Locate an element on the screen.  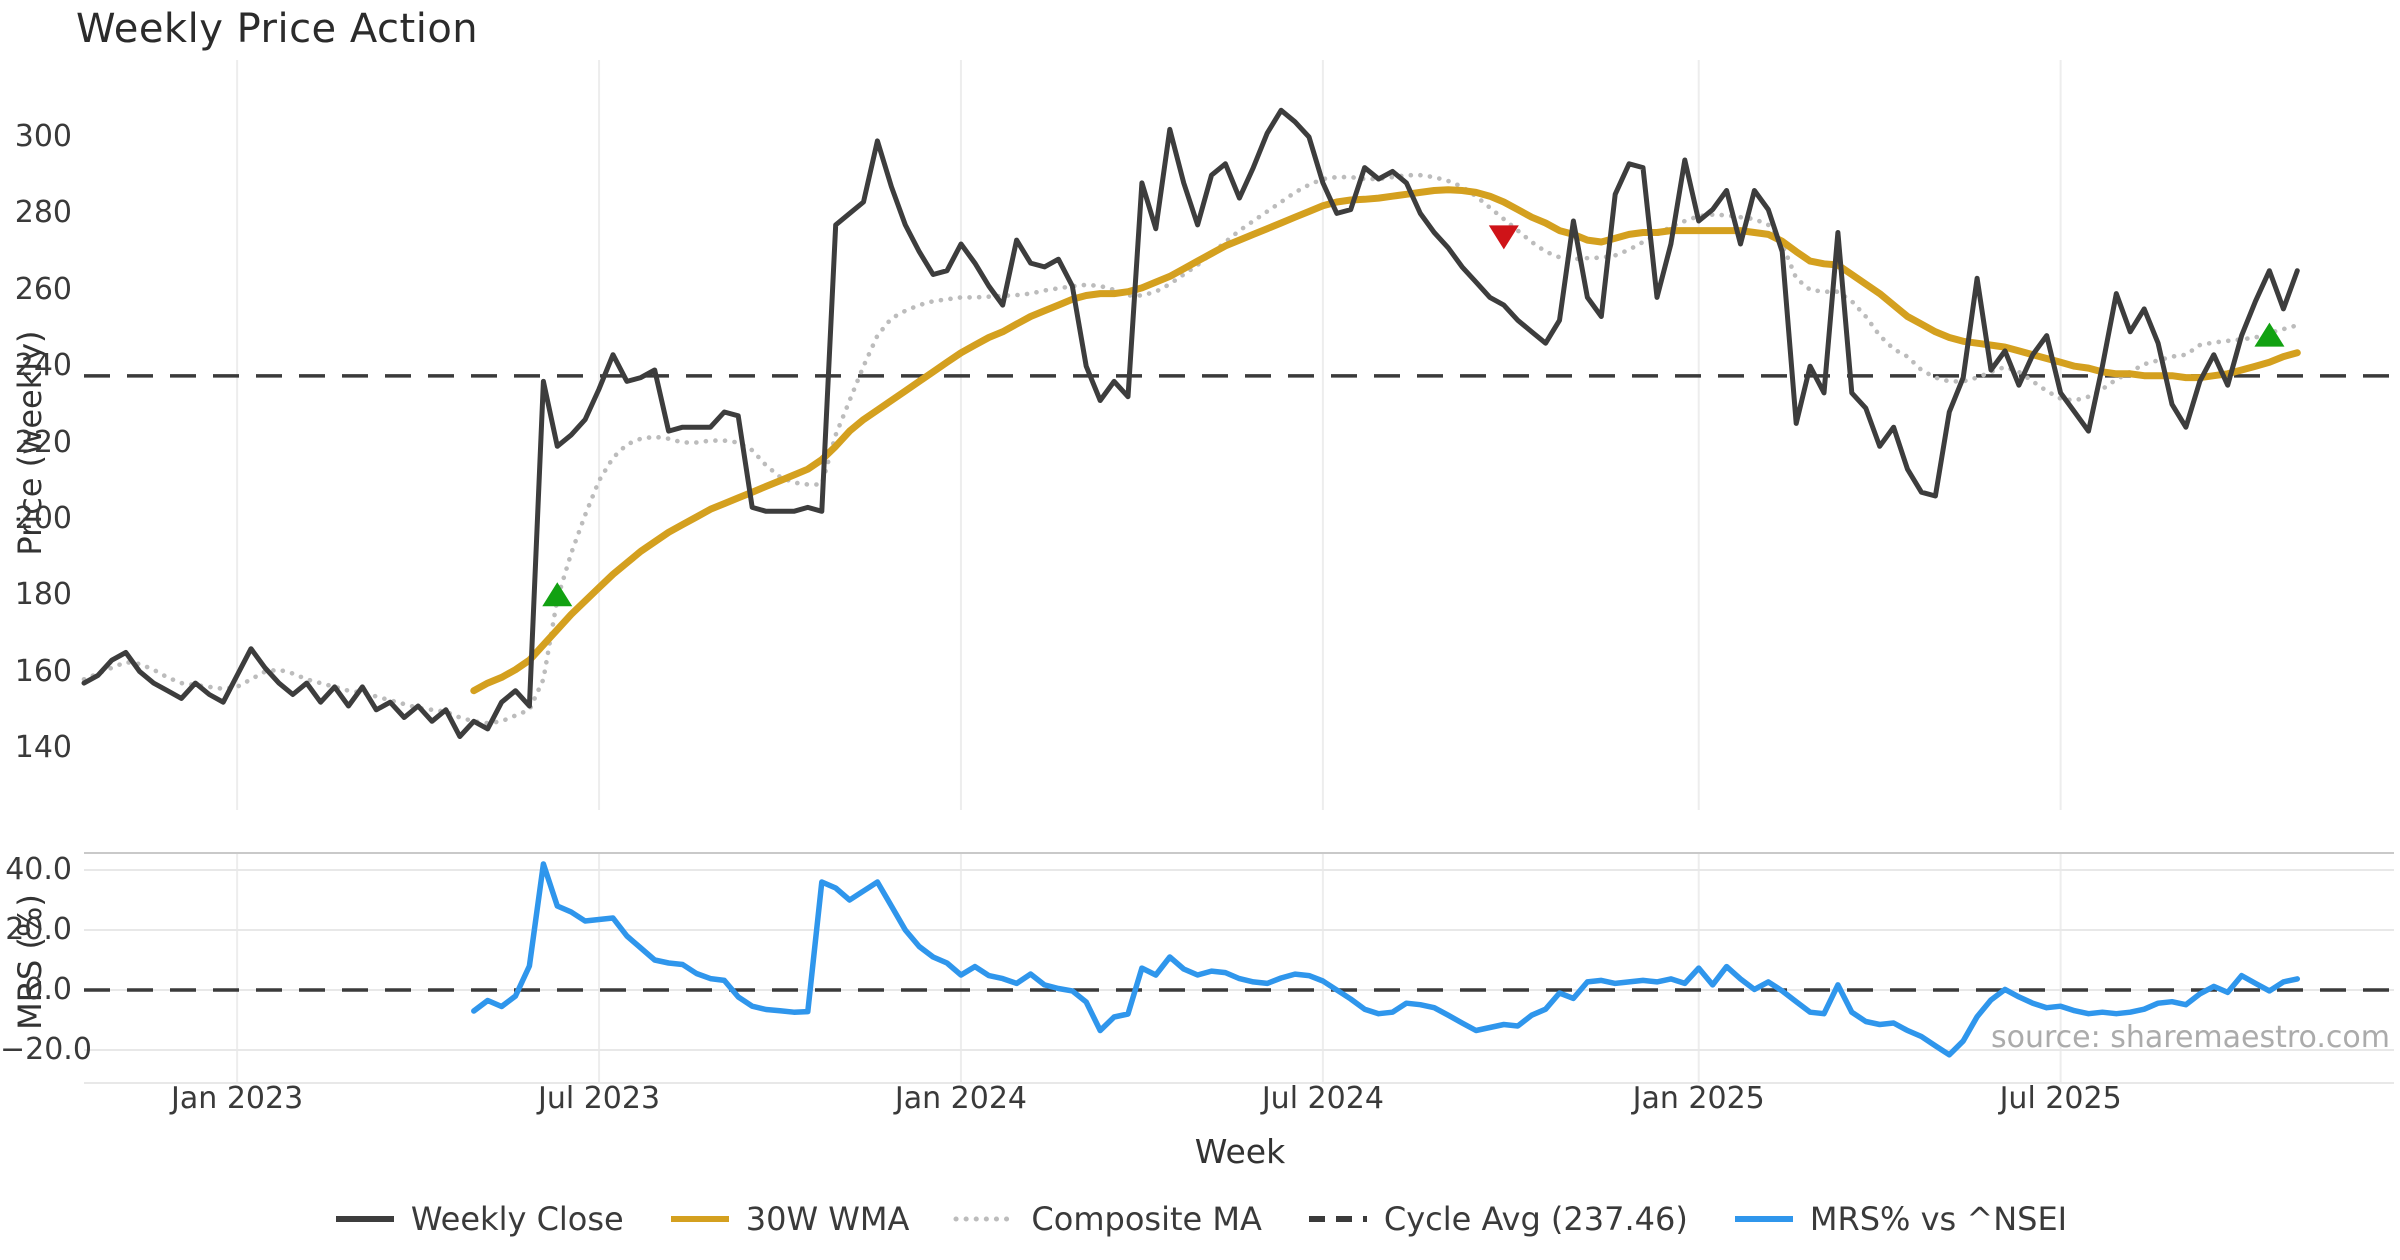
price-y-tick-label: 220 is located at coordinates (43, 442).